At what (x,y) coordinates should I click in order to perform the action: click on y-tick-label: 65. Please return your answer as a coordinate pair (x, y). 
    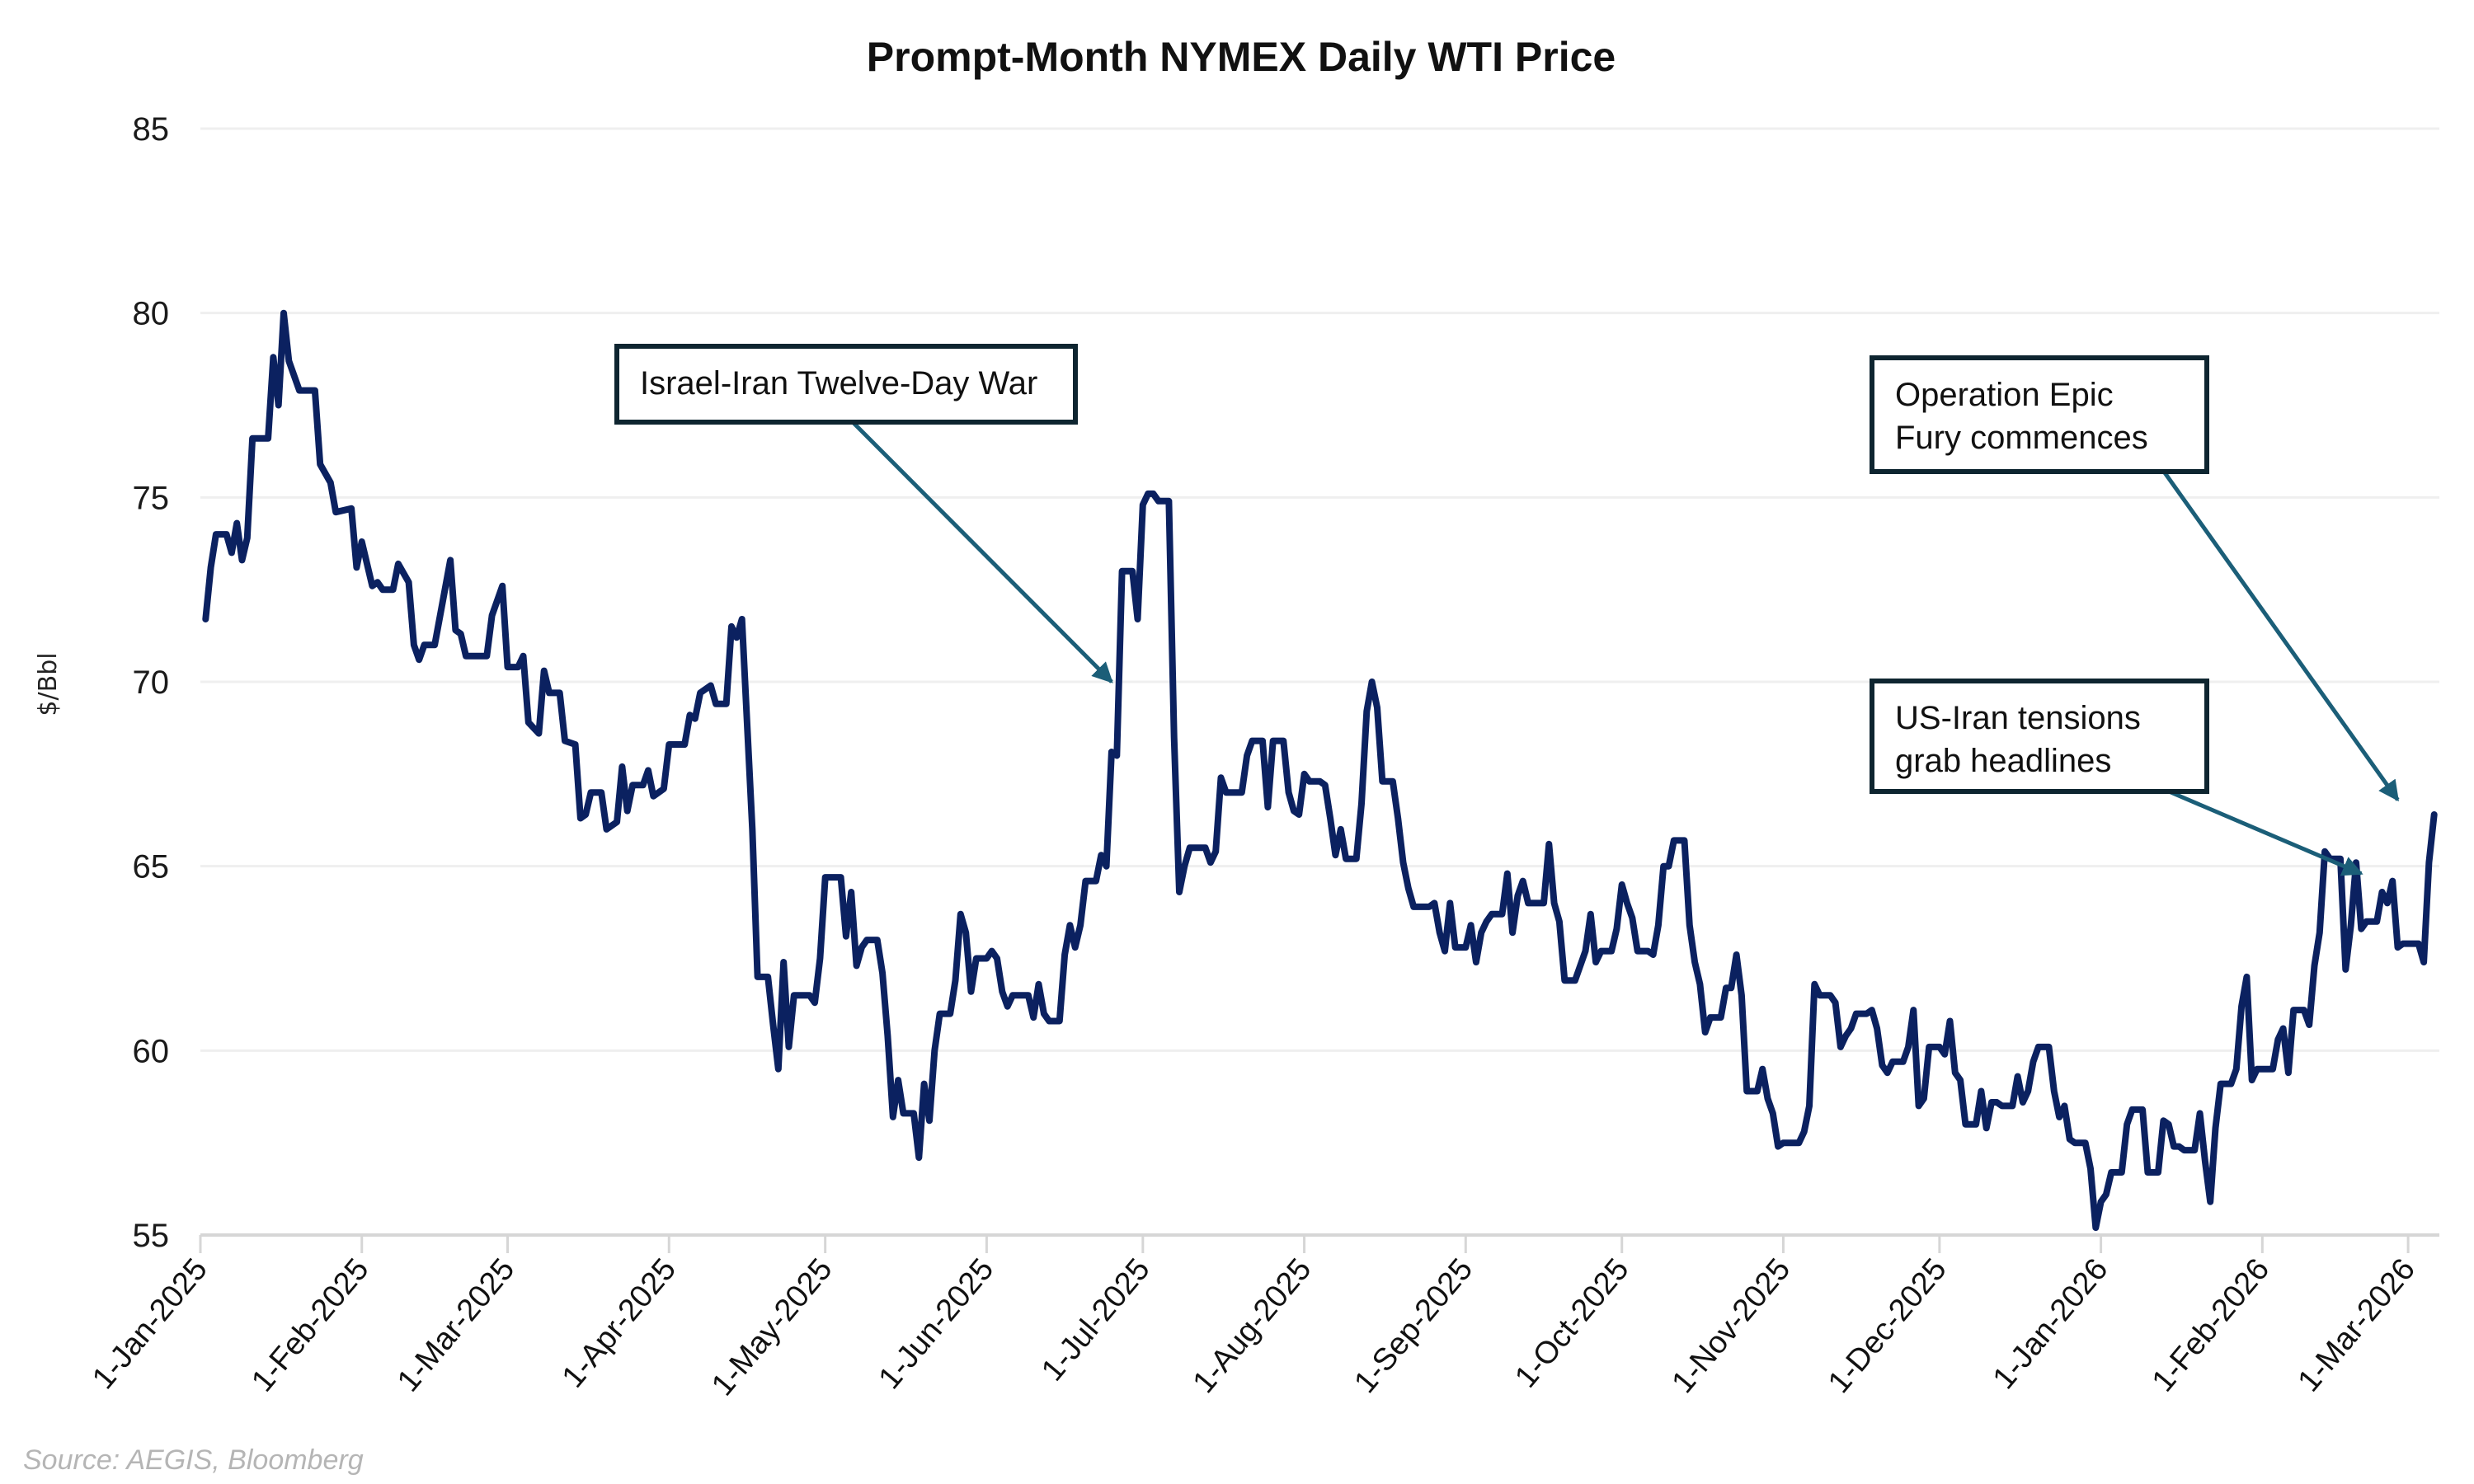
    Looking at the image, I should click on (151, 867).